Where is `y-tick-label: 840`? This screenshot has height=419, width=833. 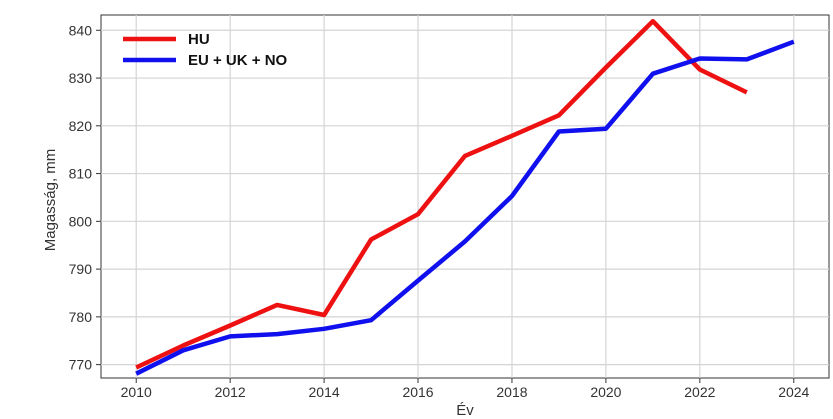
y-tick-label: 840 is located at coordinates (81, 30).